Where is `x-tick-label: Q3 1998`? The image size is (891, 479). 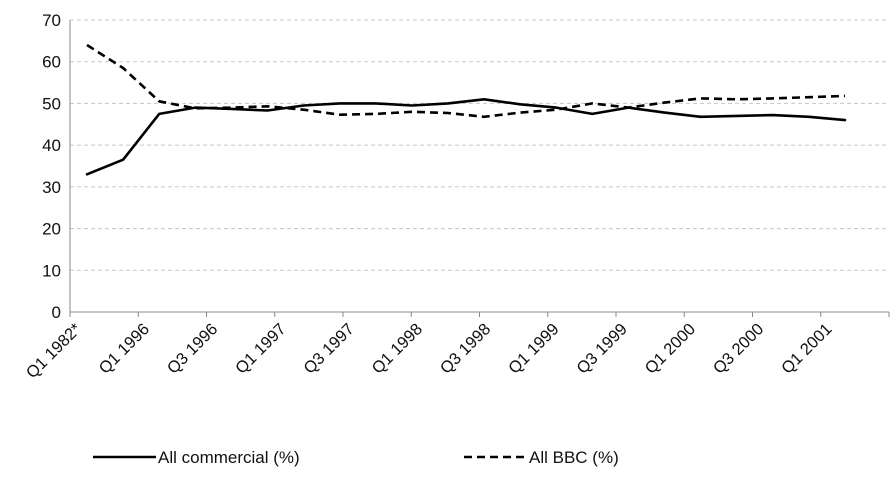
x-tick-label: Q3 1998 is located at coordinates (465, 348).